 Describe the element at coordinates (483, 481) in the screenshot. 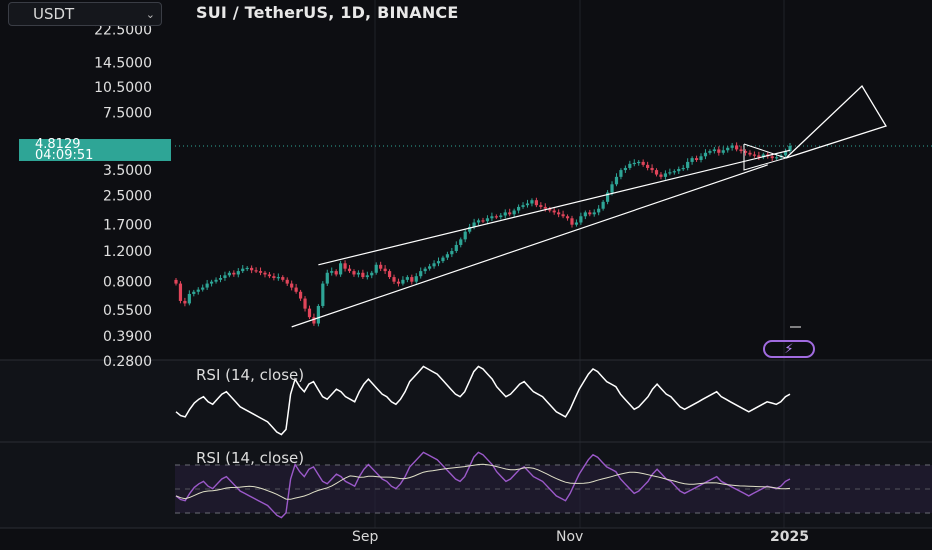

I see `rsi-2-ma-line` at that location.